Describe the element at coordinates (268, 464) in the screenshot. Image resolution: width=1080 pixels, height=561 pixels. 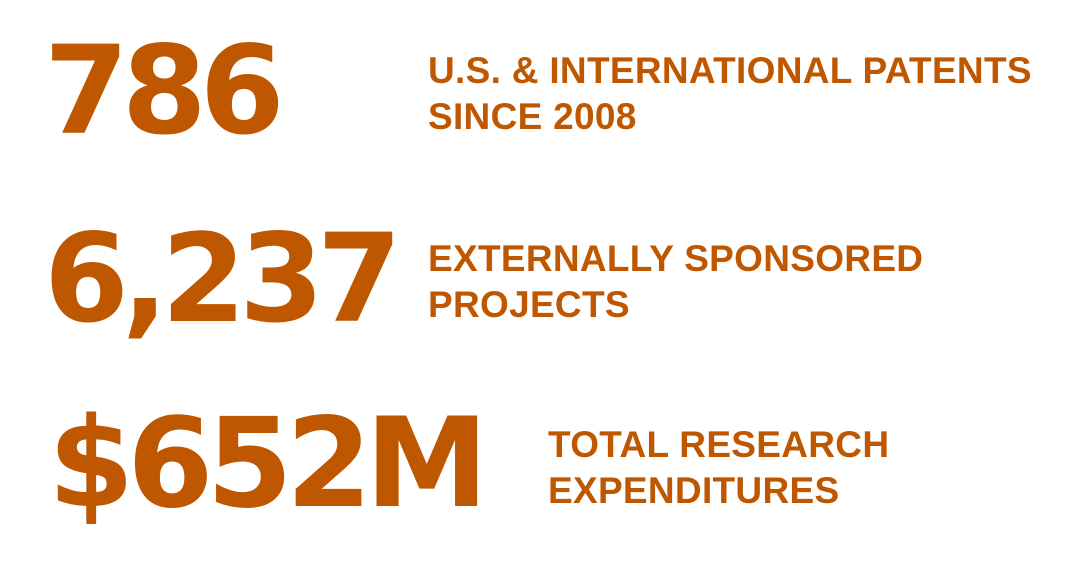
I see `stat-value: $652M` at that location.